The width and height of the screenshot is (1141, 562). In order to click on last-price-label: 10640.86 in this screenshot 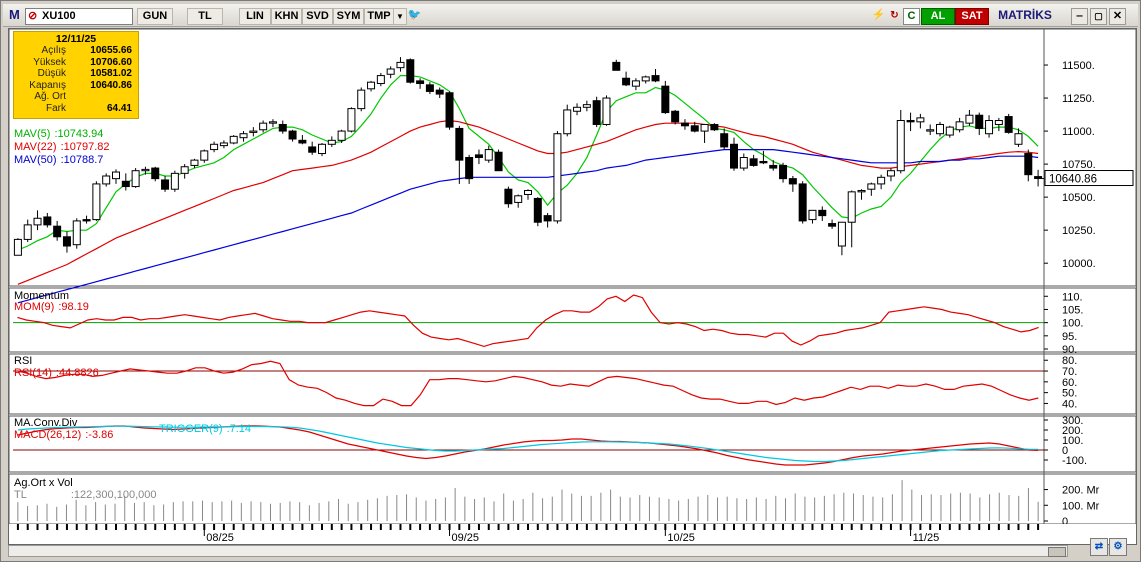, I will do `click(1073, 180)`.